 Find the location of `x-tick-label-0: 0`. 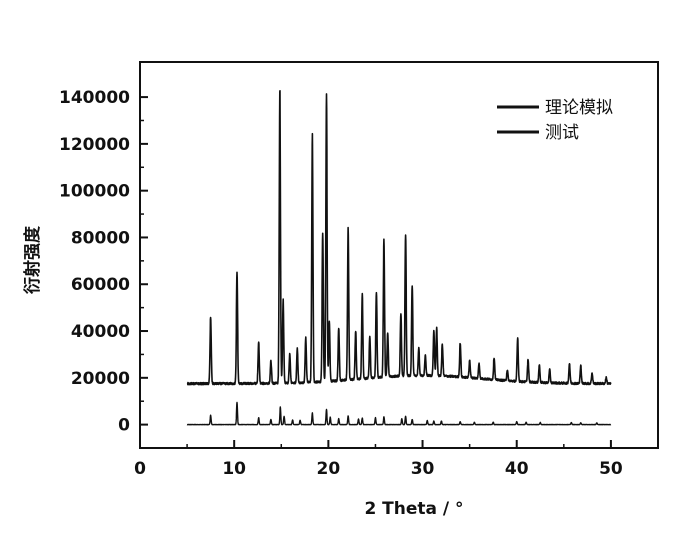

x-tick-label-0: 0 is located at coordinates (140, 469).